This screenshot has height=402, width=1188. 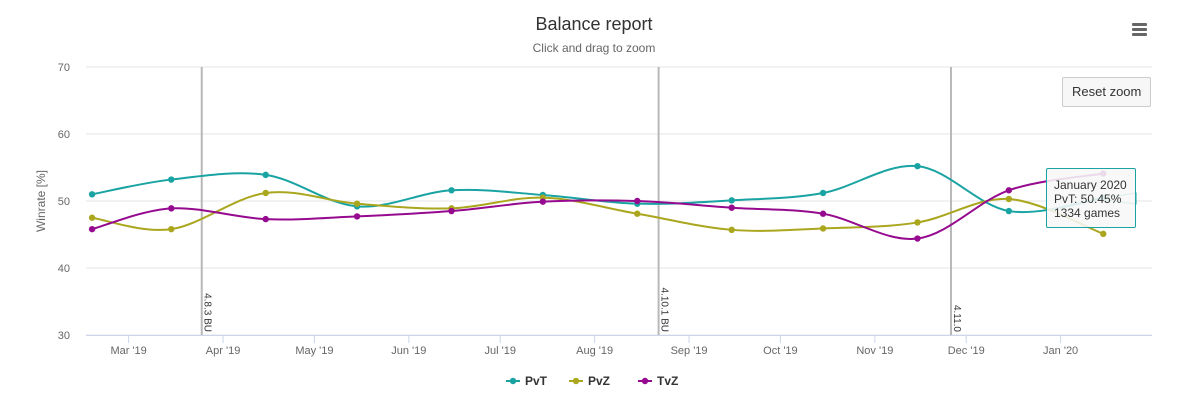 I want to click on hamburger-menu-icon, so click(x=1140, y=30).